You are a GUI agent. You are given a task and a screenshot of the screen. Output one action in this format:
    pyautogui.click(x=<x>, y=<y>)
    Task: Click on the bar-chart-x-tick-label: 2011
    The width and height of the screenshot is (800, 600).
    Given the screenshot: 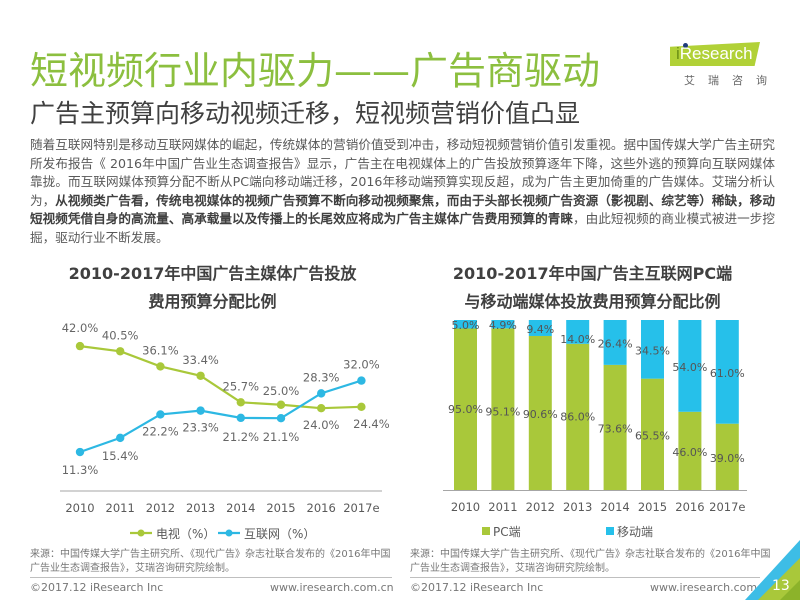 What is the action you would take?
    pyautogui.click(x=502, y=507)
    